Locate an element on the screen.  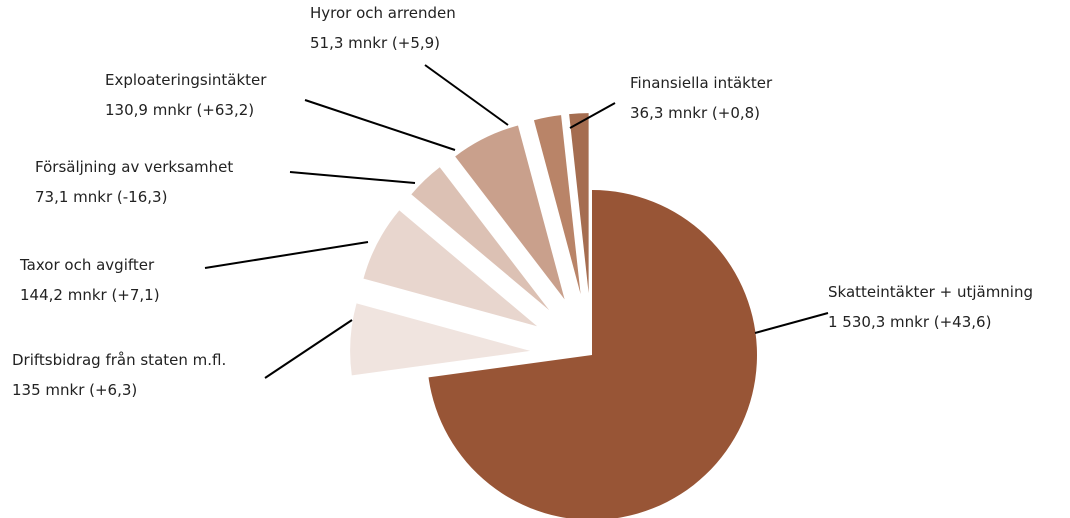
slice-label: Skatteintäkter + utjämning is located at coordinates (930, 292).